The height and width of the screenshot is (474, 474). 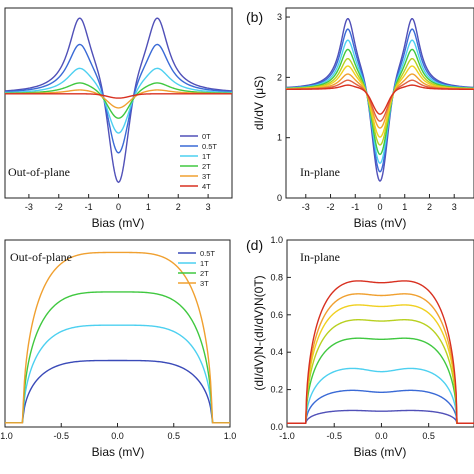 What do you see at coordinates (118, 223) in the screenshot?
I see `x-axis-label-a: Bias (mV)` at bounding box center [118, 223].